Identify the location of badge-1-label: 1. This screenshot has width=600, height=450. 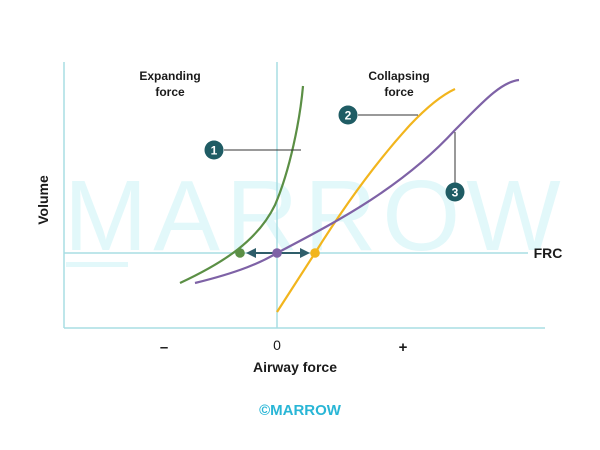
(214, 151).